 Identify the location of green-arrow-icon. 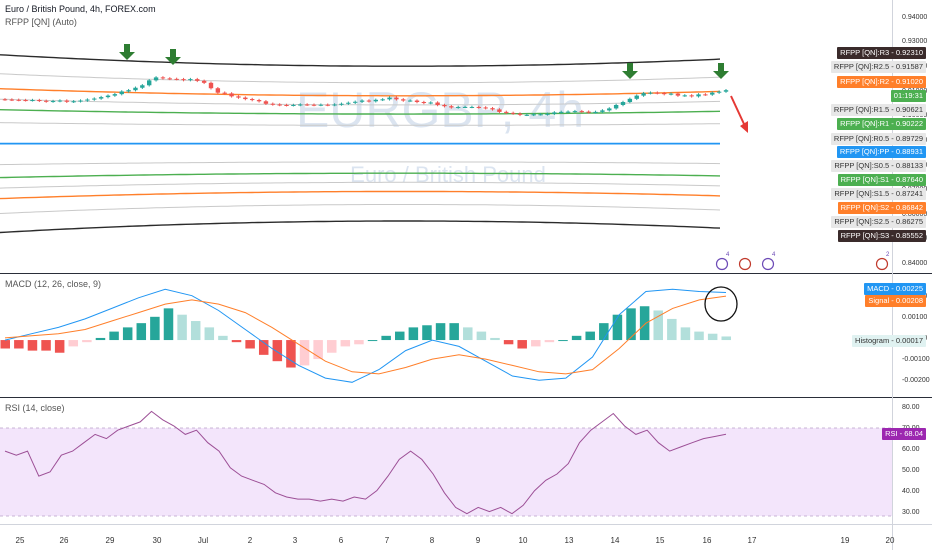
(721, 71).